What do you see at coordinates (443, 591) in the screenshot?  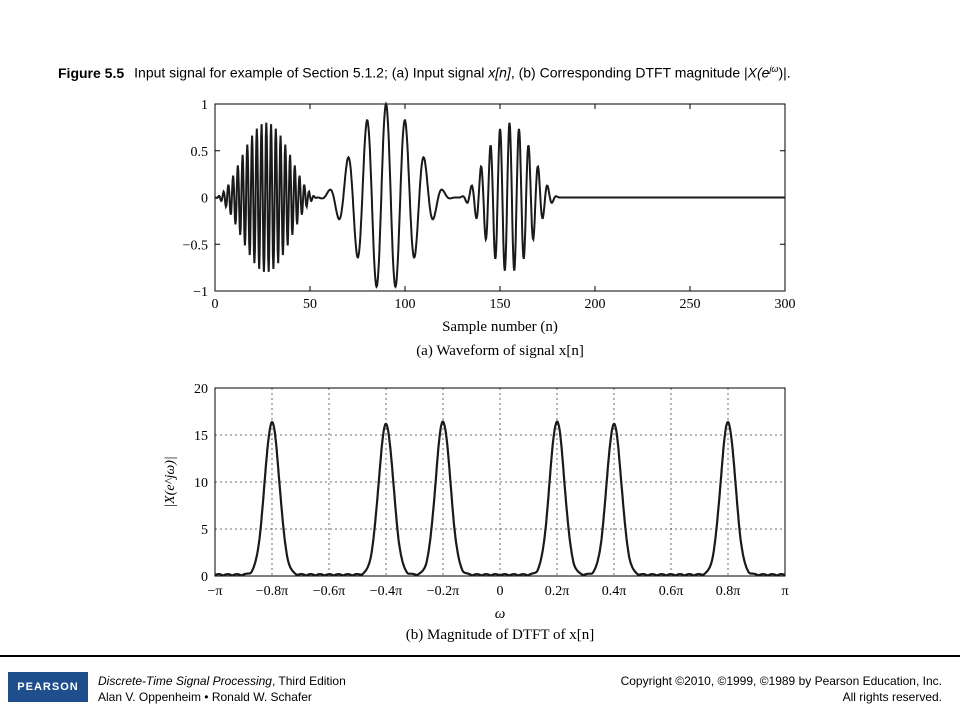 I see `panel-b-xtick-label: −0.2π` at bounding box center [443, 591].